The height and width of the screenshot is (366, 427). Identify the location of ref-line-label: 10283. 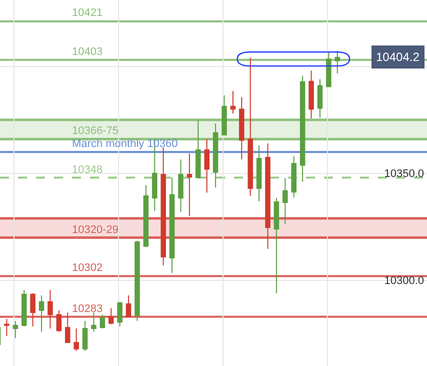
(87, 309).